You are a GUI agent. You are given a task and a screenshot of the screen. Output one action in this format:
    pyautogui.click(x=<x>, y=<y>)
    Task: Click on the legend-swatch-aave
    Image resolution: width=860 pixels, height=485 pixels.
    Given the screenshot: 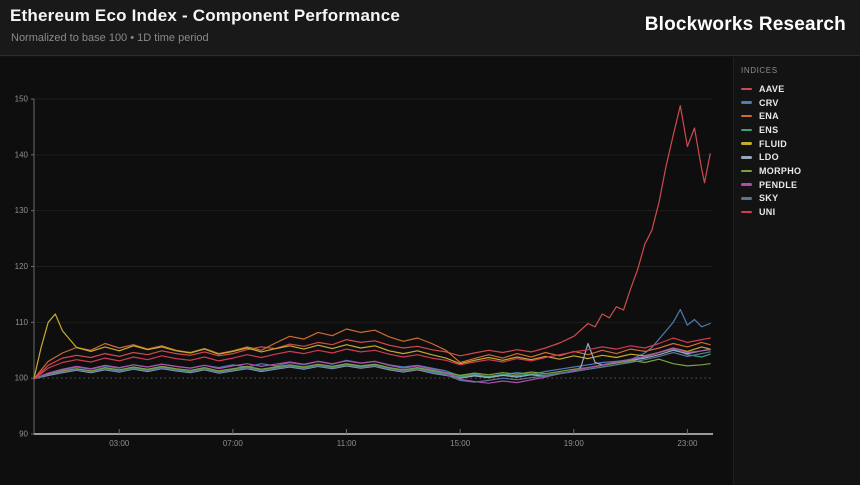 What is the action you would take?
    pyautogui.click(x=746, y=89)
    